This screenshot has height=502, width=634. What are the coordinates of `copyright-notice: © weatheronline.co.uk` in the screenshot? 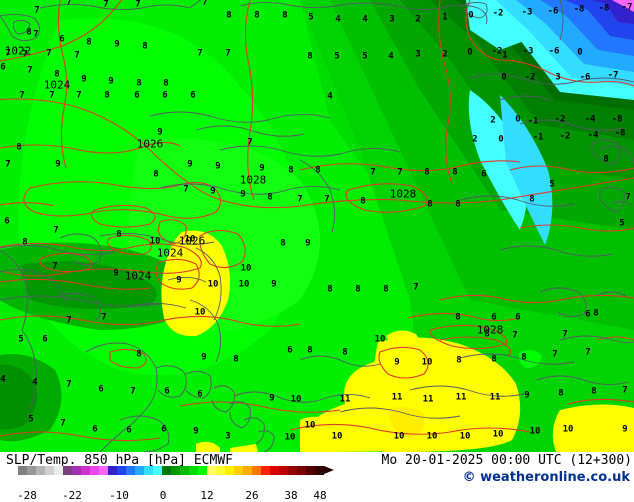 It's located at (546, 477).